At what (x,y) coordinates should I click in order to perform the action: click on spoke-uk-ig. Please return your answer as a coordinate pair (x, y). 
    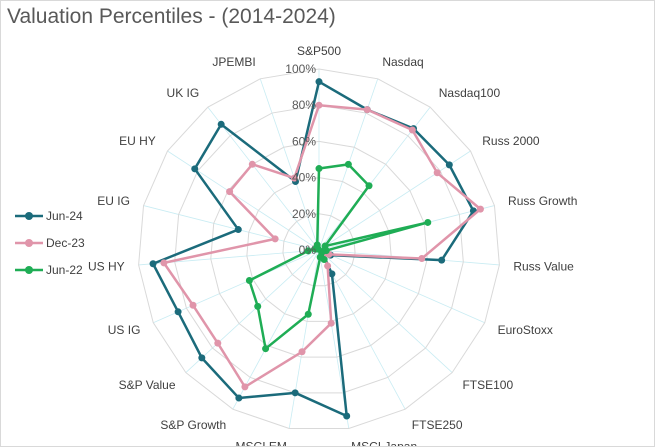
    Looking at the image, I should click on (263, 178).